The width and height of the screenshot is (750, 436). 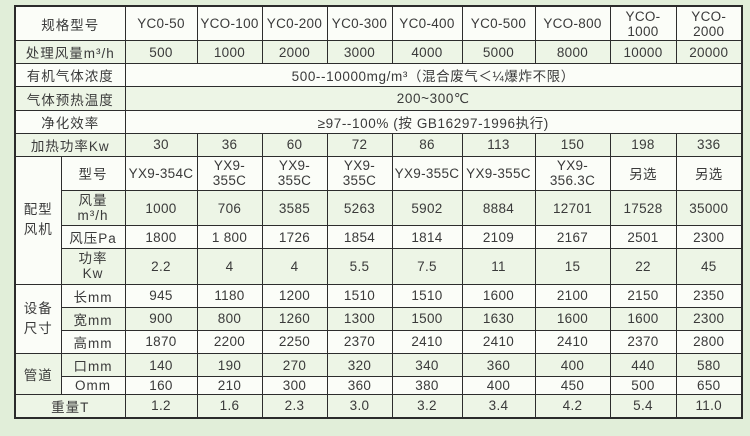 What do you see at coordinates (498, 385) in the screenshot?
I see `spec-cell: 400` at bounding box center [498, 385].